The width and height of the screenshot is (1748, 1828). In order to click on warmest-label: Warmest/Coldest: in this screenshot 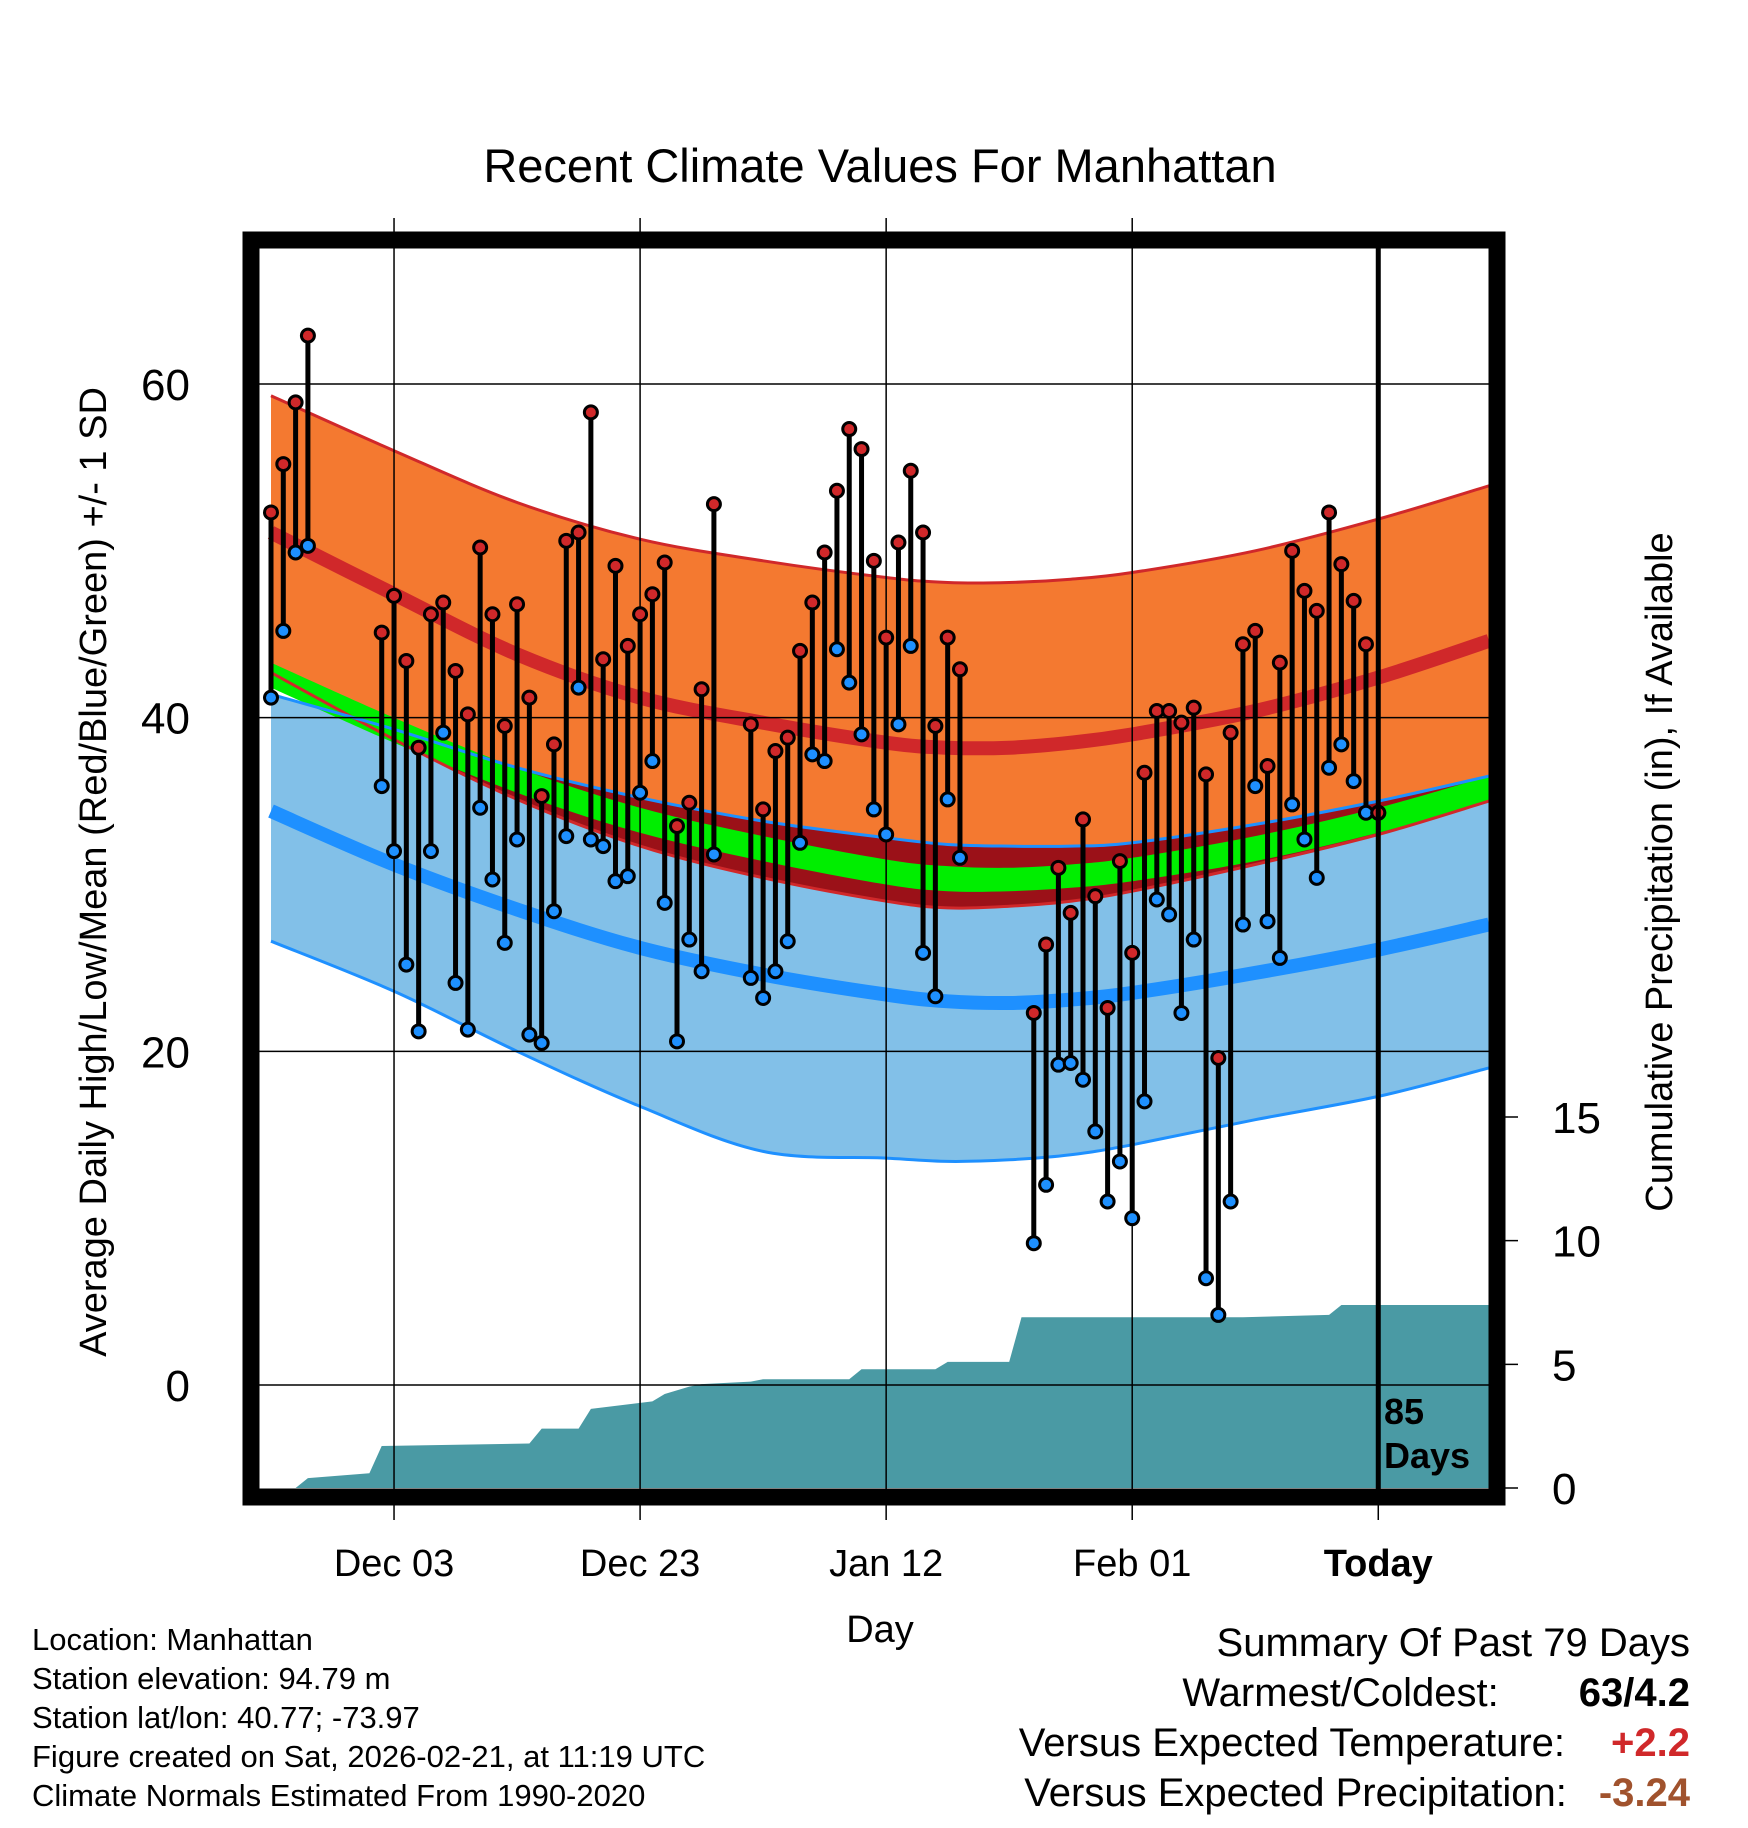, I will do `click(1340, 1693)`.